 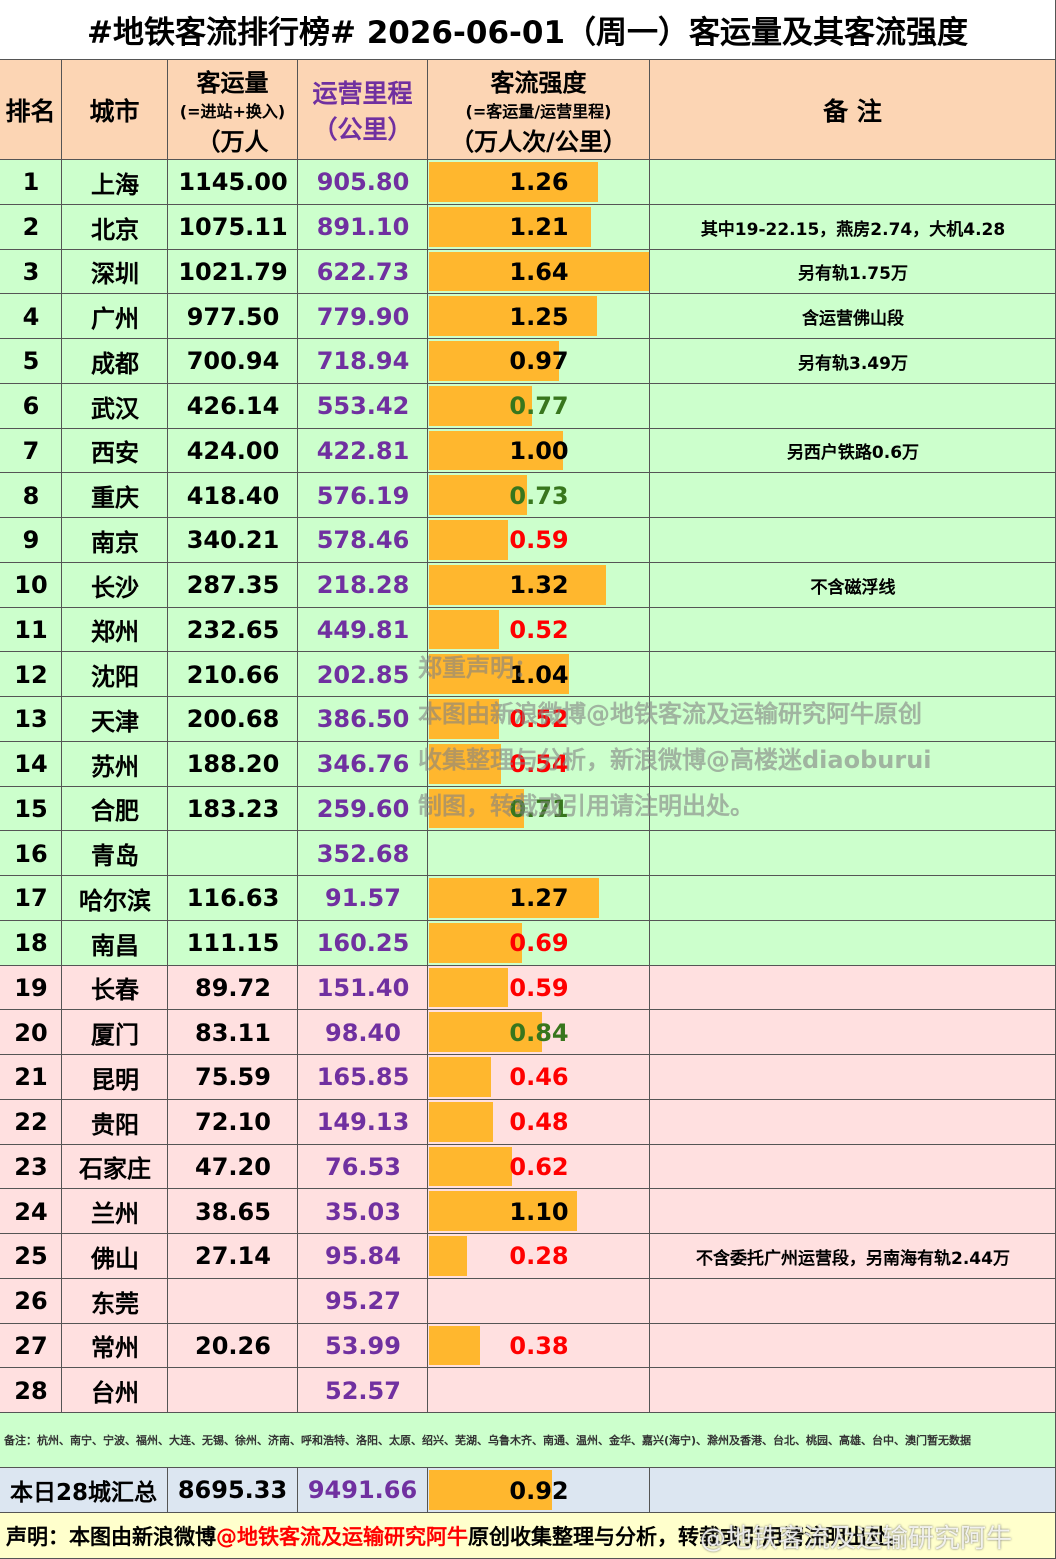 What do you see at coordinates (115, 453) in the screenshot?
I see `city: 西安` at bounding box center [115, 453].